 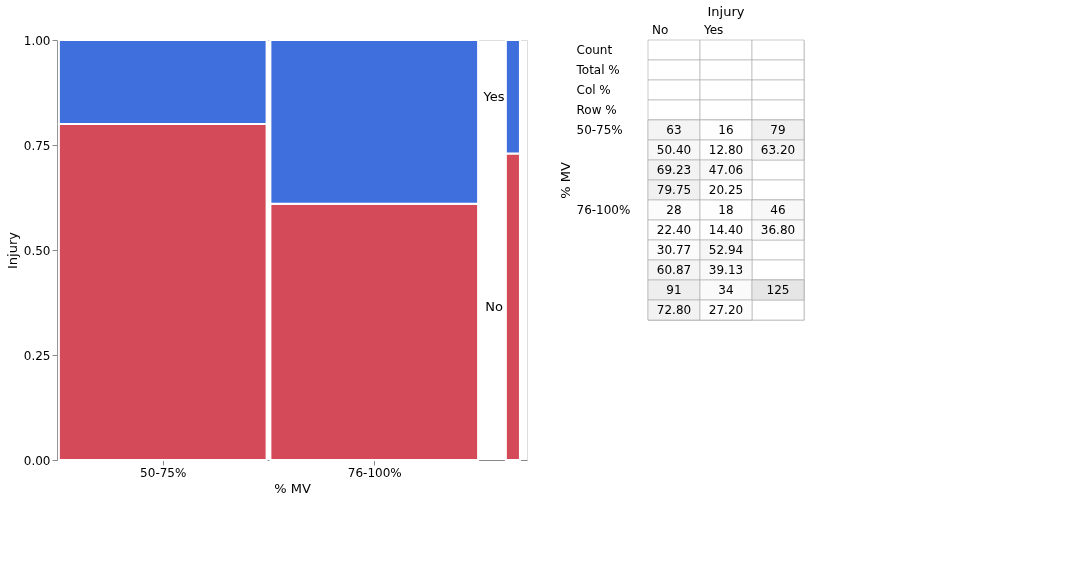 What do you see at coordinates (674, 290) in the screenshot?
I see `data-label: 91` at bounding box center [674, 290].